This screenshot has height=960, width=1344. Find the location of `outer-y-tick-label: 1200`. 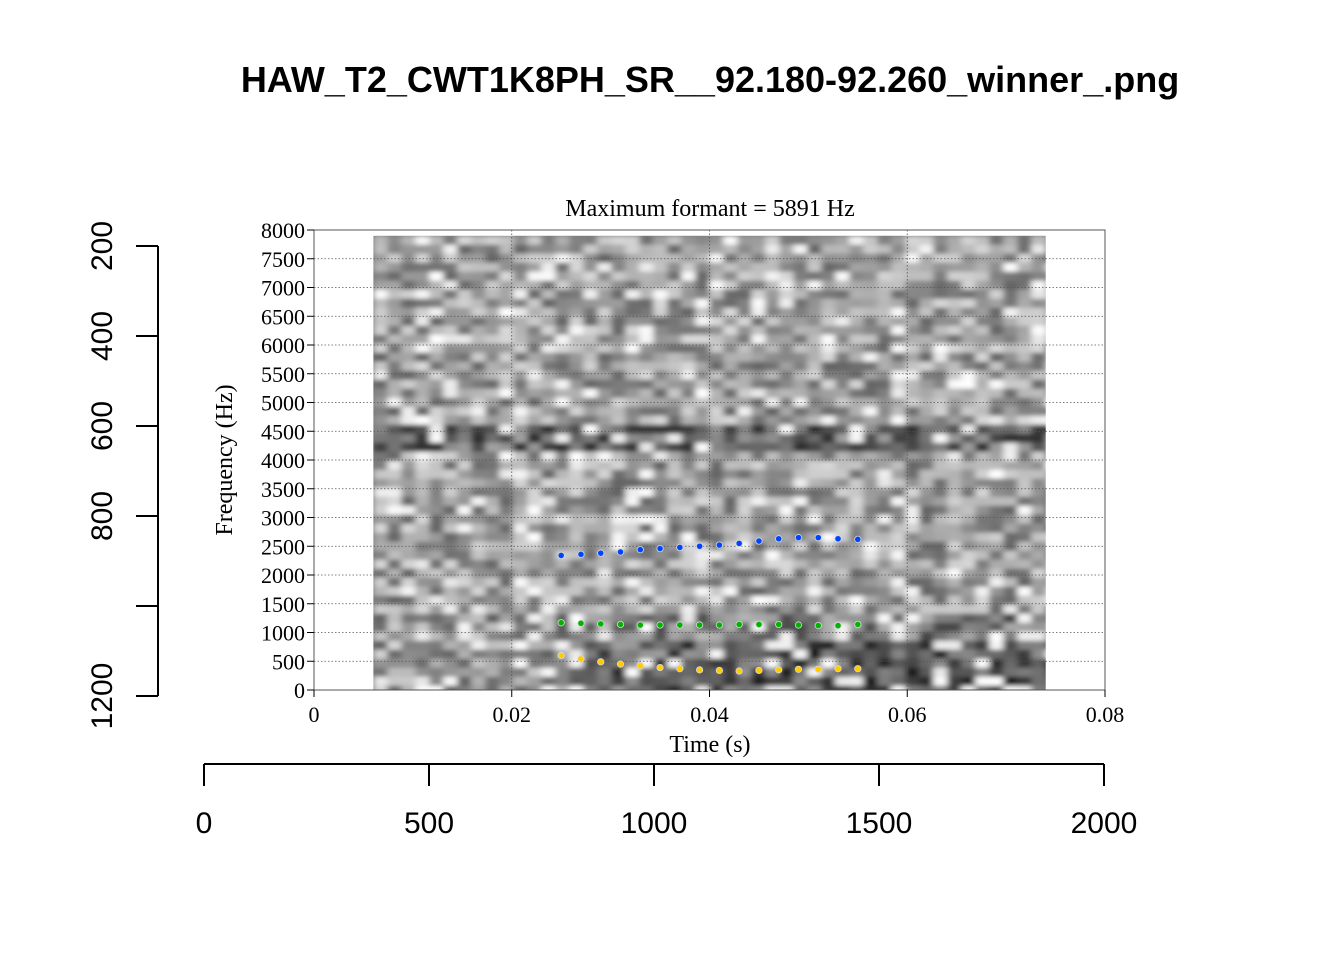

outer-y-tick-label: 1200 is located at coordinates (102, 696).